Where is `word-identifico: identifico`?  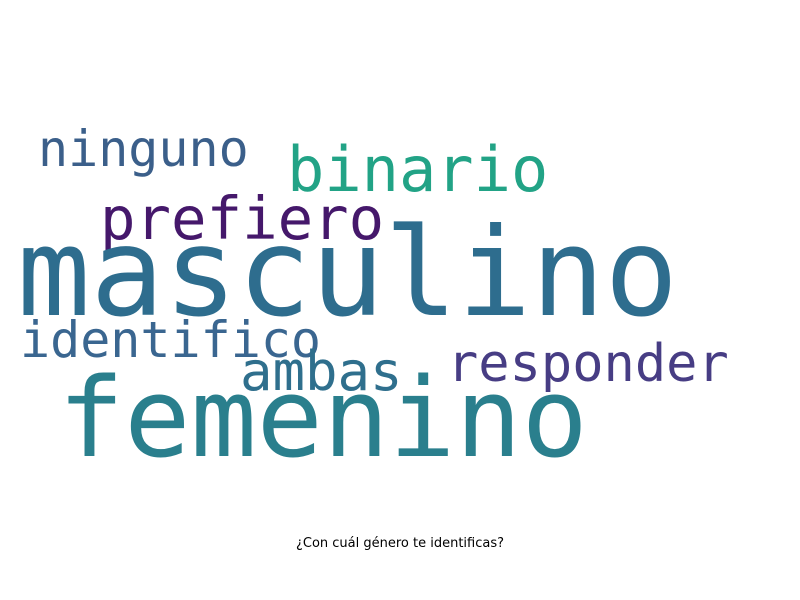
word-identifico: identifico is located at coordinates (171, 340).